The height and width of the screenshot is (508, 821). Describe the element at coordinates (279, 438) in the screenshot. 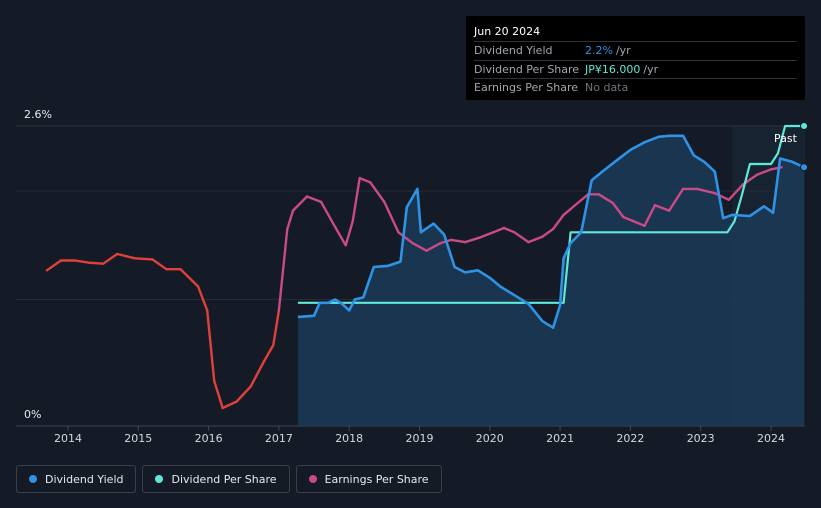

I see `x-tick-label: 2017` at that location.